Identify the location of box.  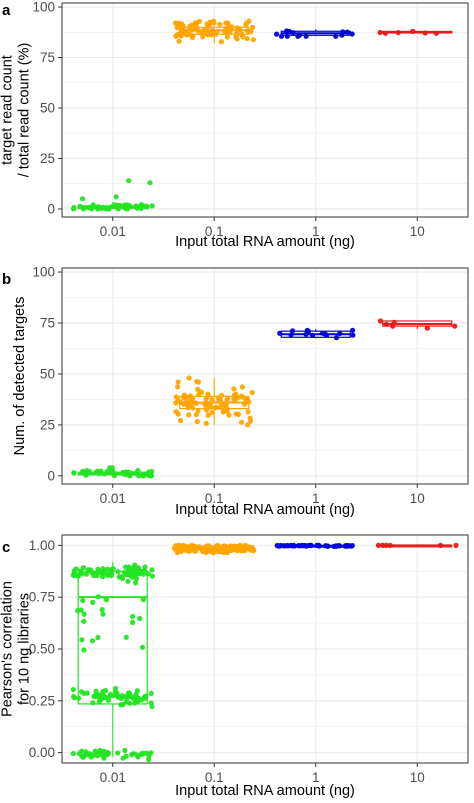
(112, 637).